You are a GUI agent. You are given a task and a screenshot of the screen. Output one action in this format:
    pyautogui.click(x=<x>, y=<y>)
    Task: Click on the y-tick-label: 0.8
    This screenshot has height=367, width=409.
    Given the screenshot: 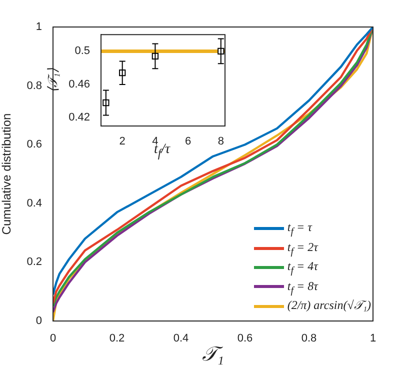 What is the action you would take?
    pyautogui.click(x=34, y=86)
    